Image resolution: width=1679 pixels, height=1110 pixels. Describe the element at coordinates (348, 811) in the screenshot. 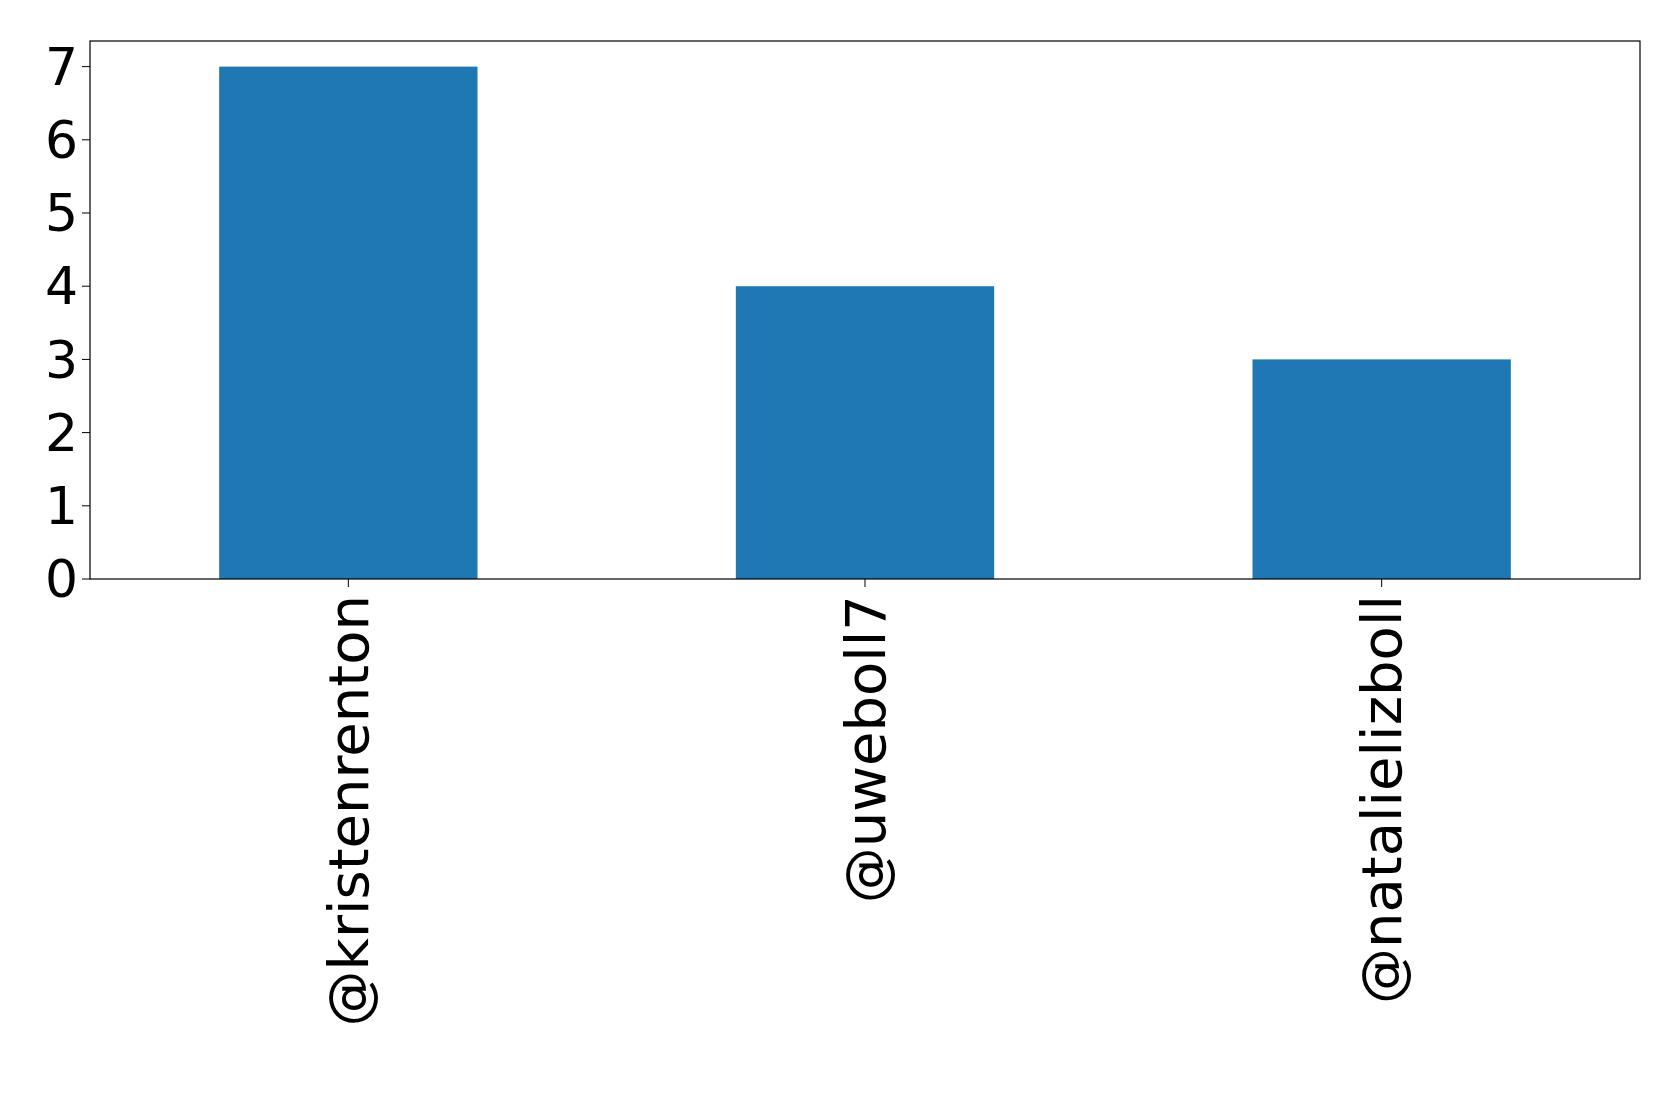

I see `x-tick-label: @kristenrenton` at that location.